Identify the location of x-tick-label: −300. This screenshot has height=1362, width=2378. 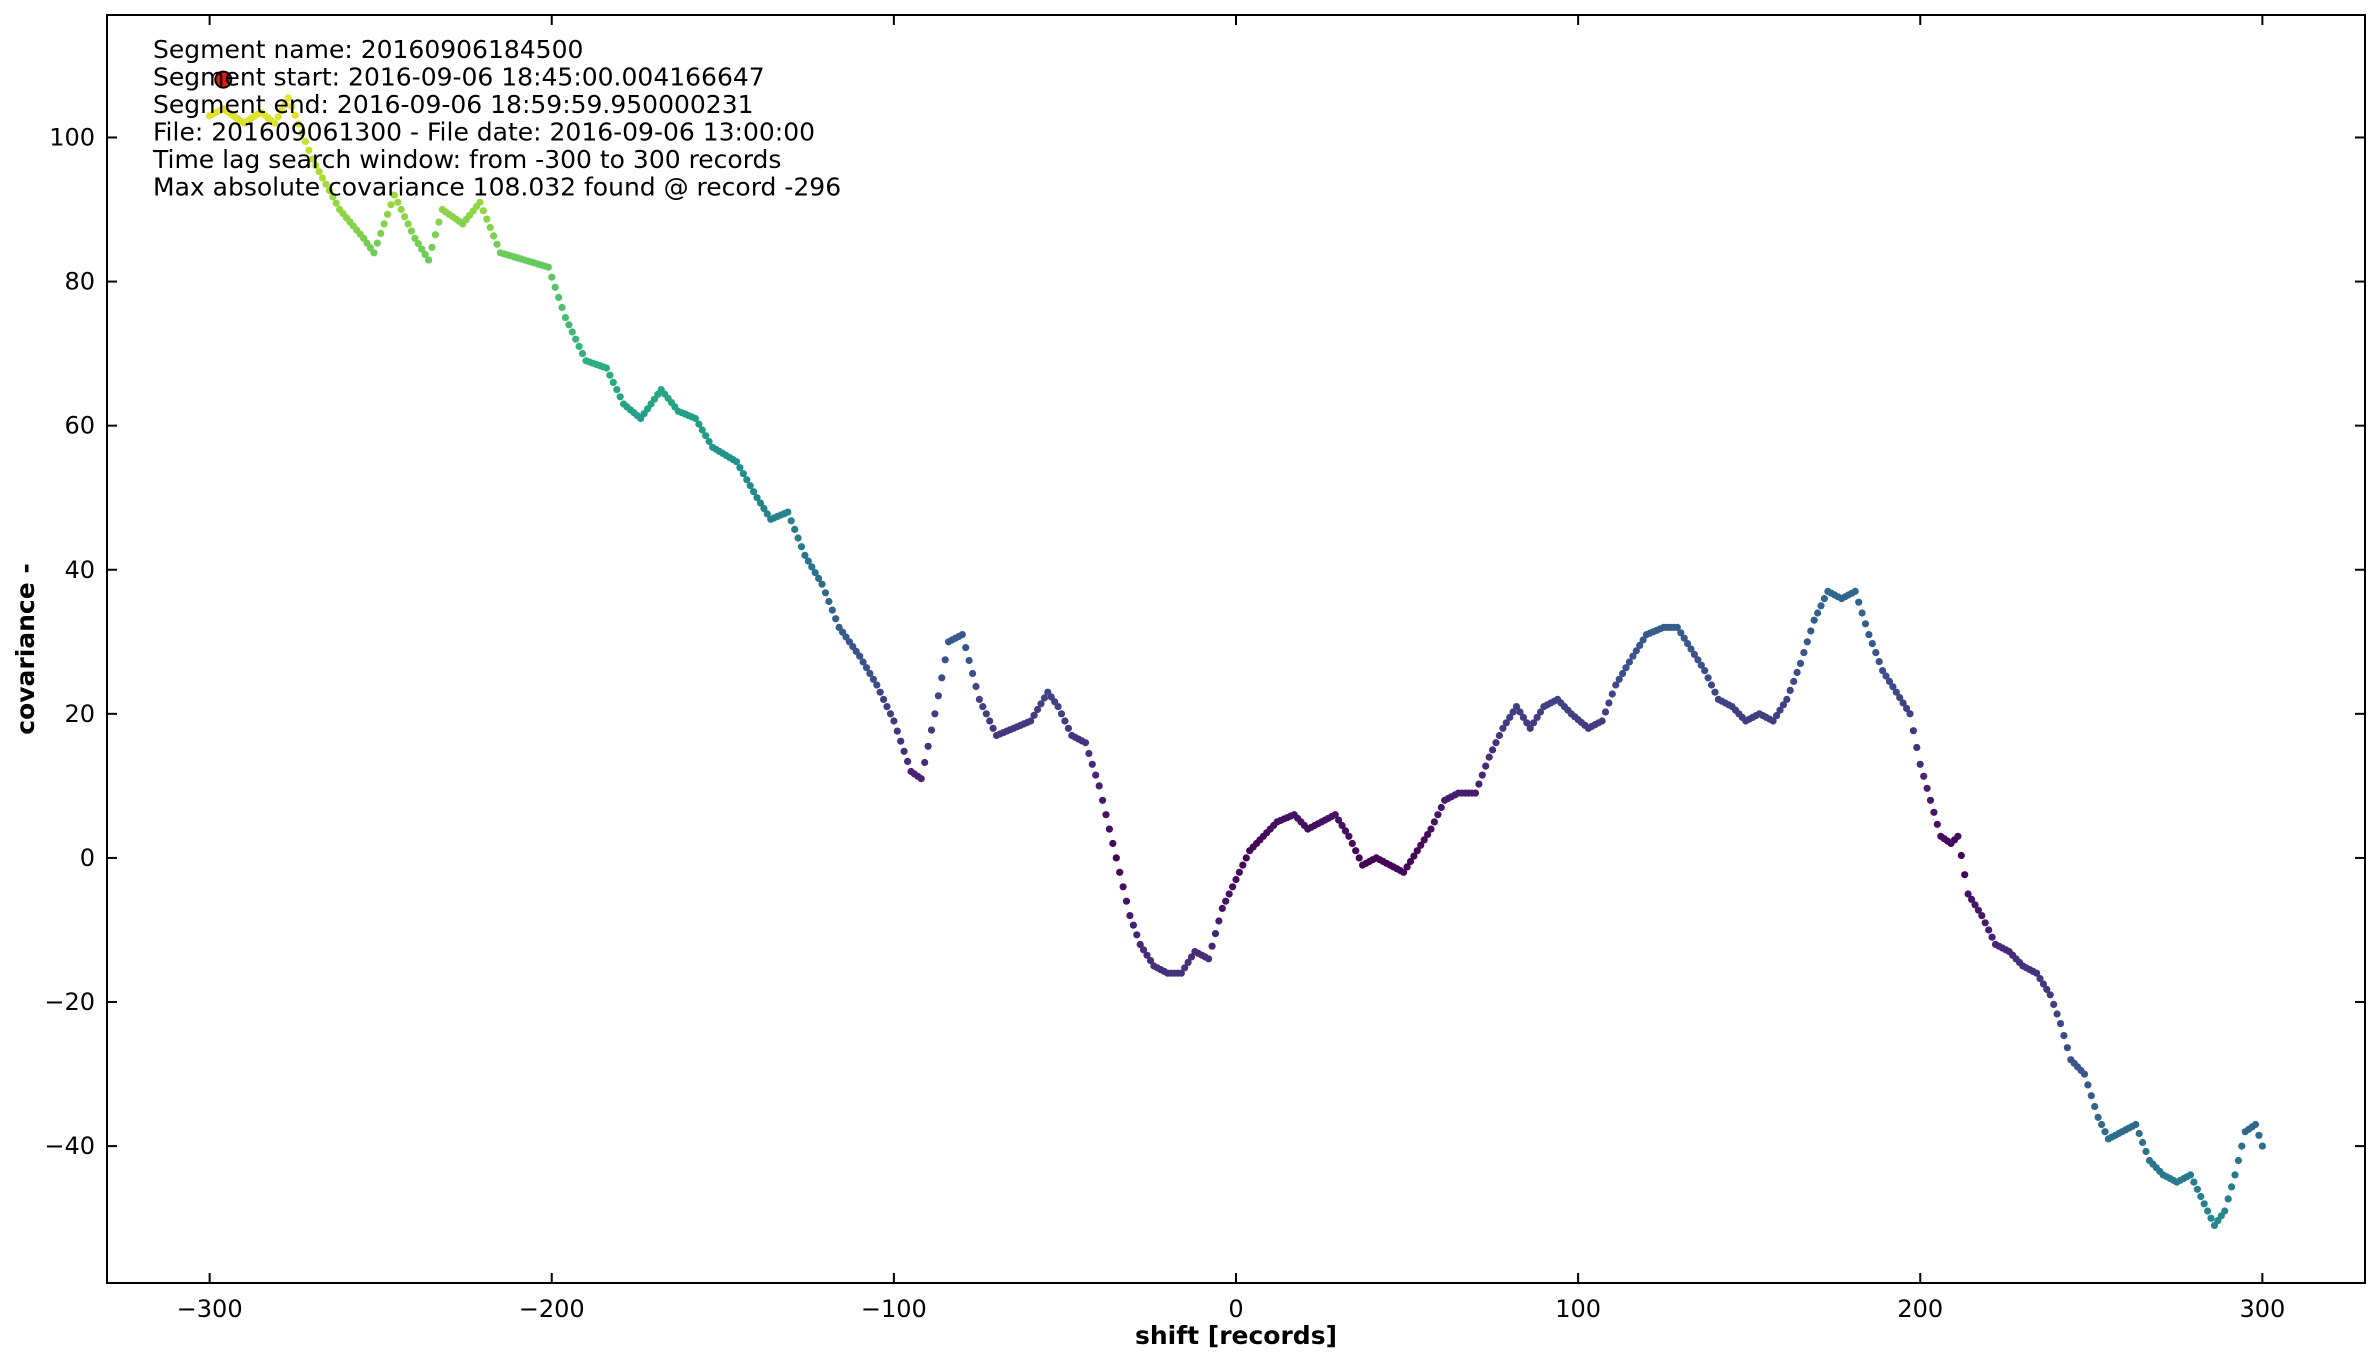
(210, 1309).